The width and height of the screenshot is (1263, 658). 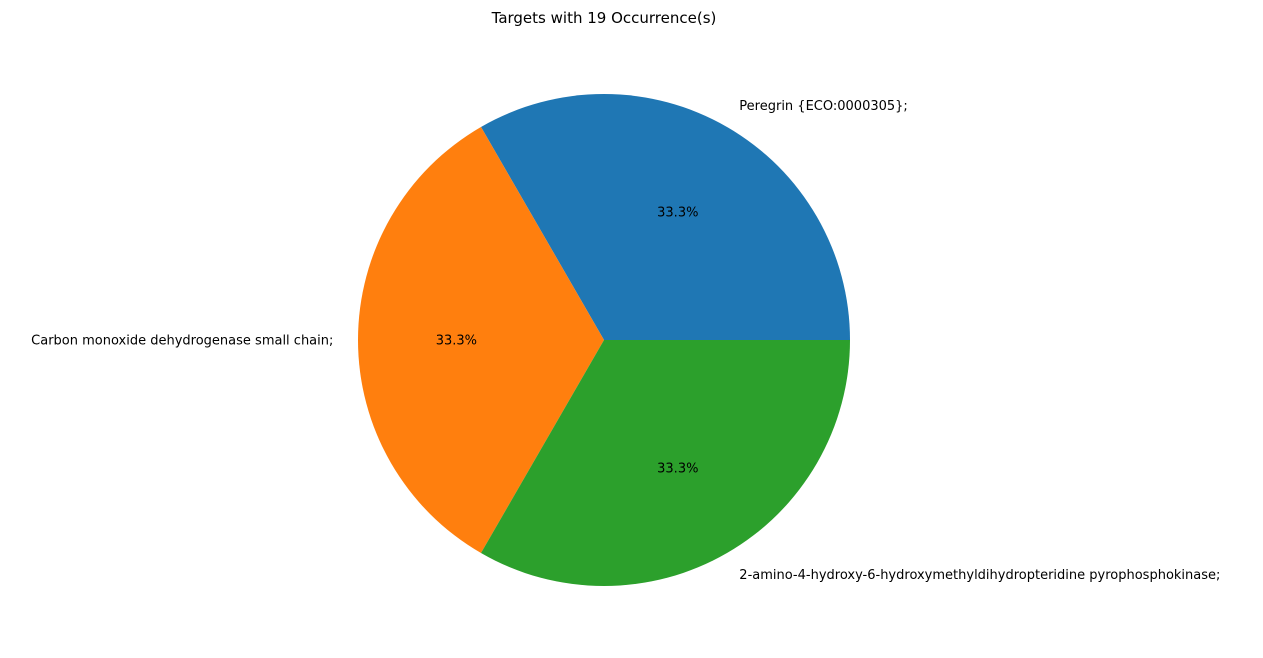 I want to click on pie-slice-percent-1: 33.3%, so click(x=456, y=341).